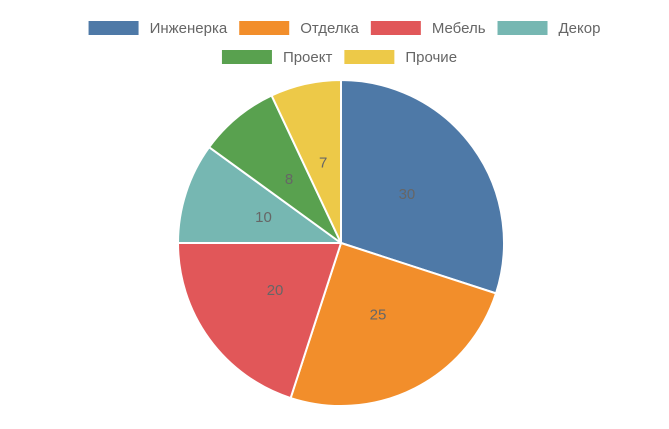  Describe the element at coordinates (289, 179) in the screenshot. I see `data-label: 8` at that location.